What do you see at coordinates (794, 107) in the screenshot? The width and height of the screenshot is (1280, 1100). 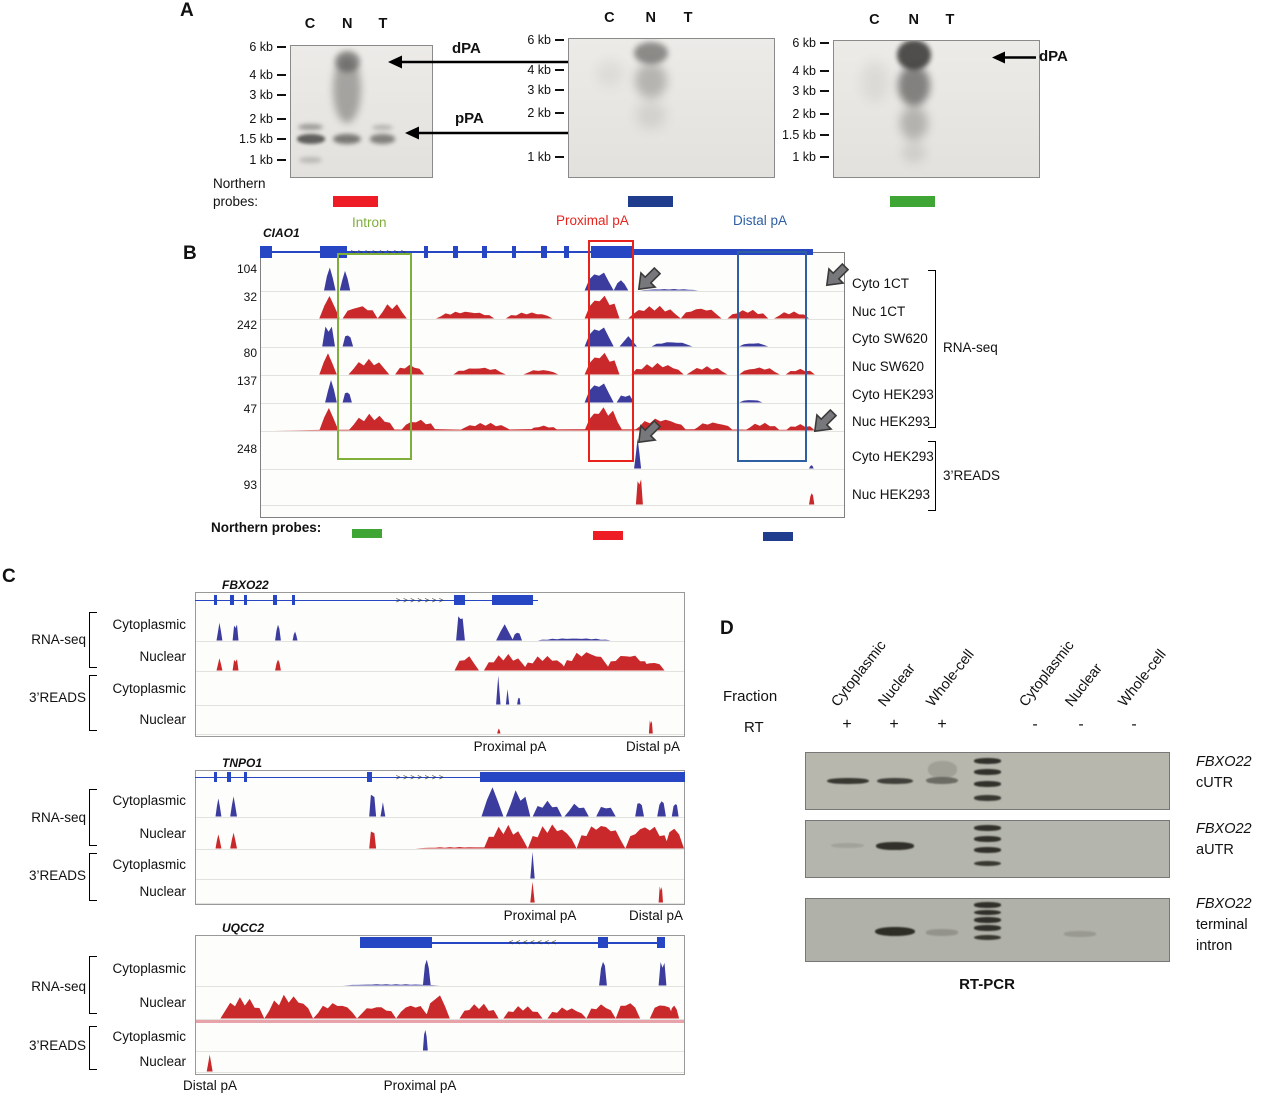 I see `blot3-markers: 6 kb 4 kb 3 kb 2 kb 1.5 kb 1 kb` at bounding box center [794, 107].